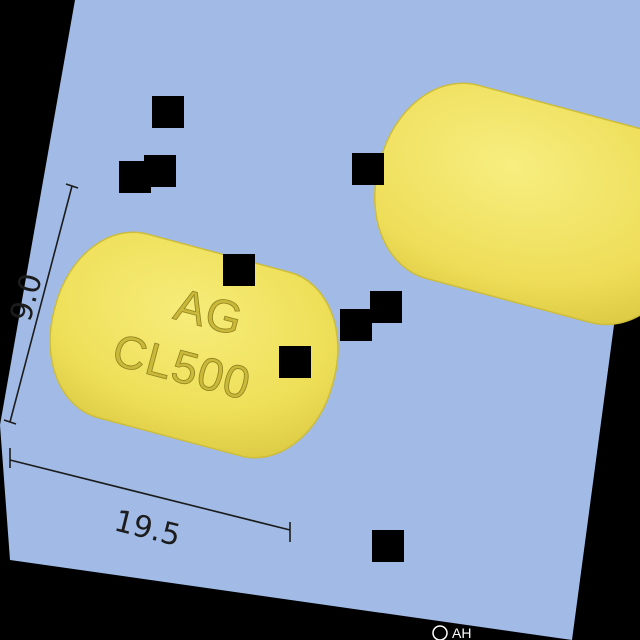 This screenshot has width=640, height=640. I want to click on height-dimension-line, so click(41, 304).